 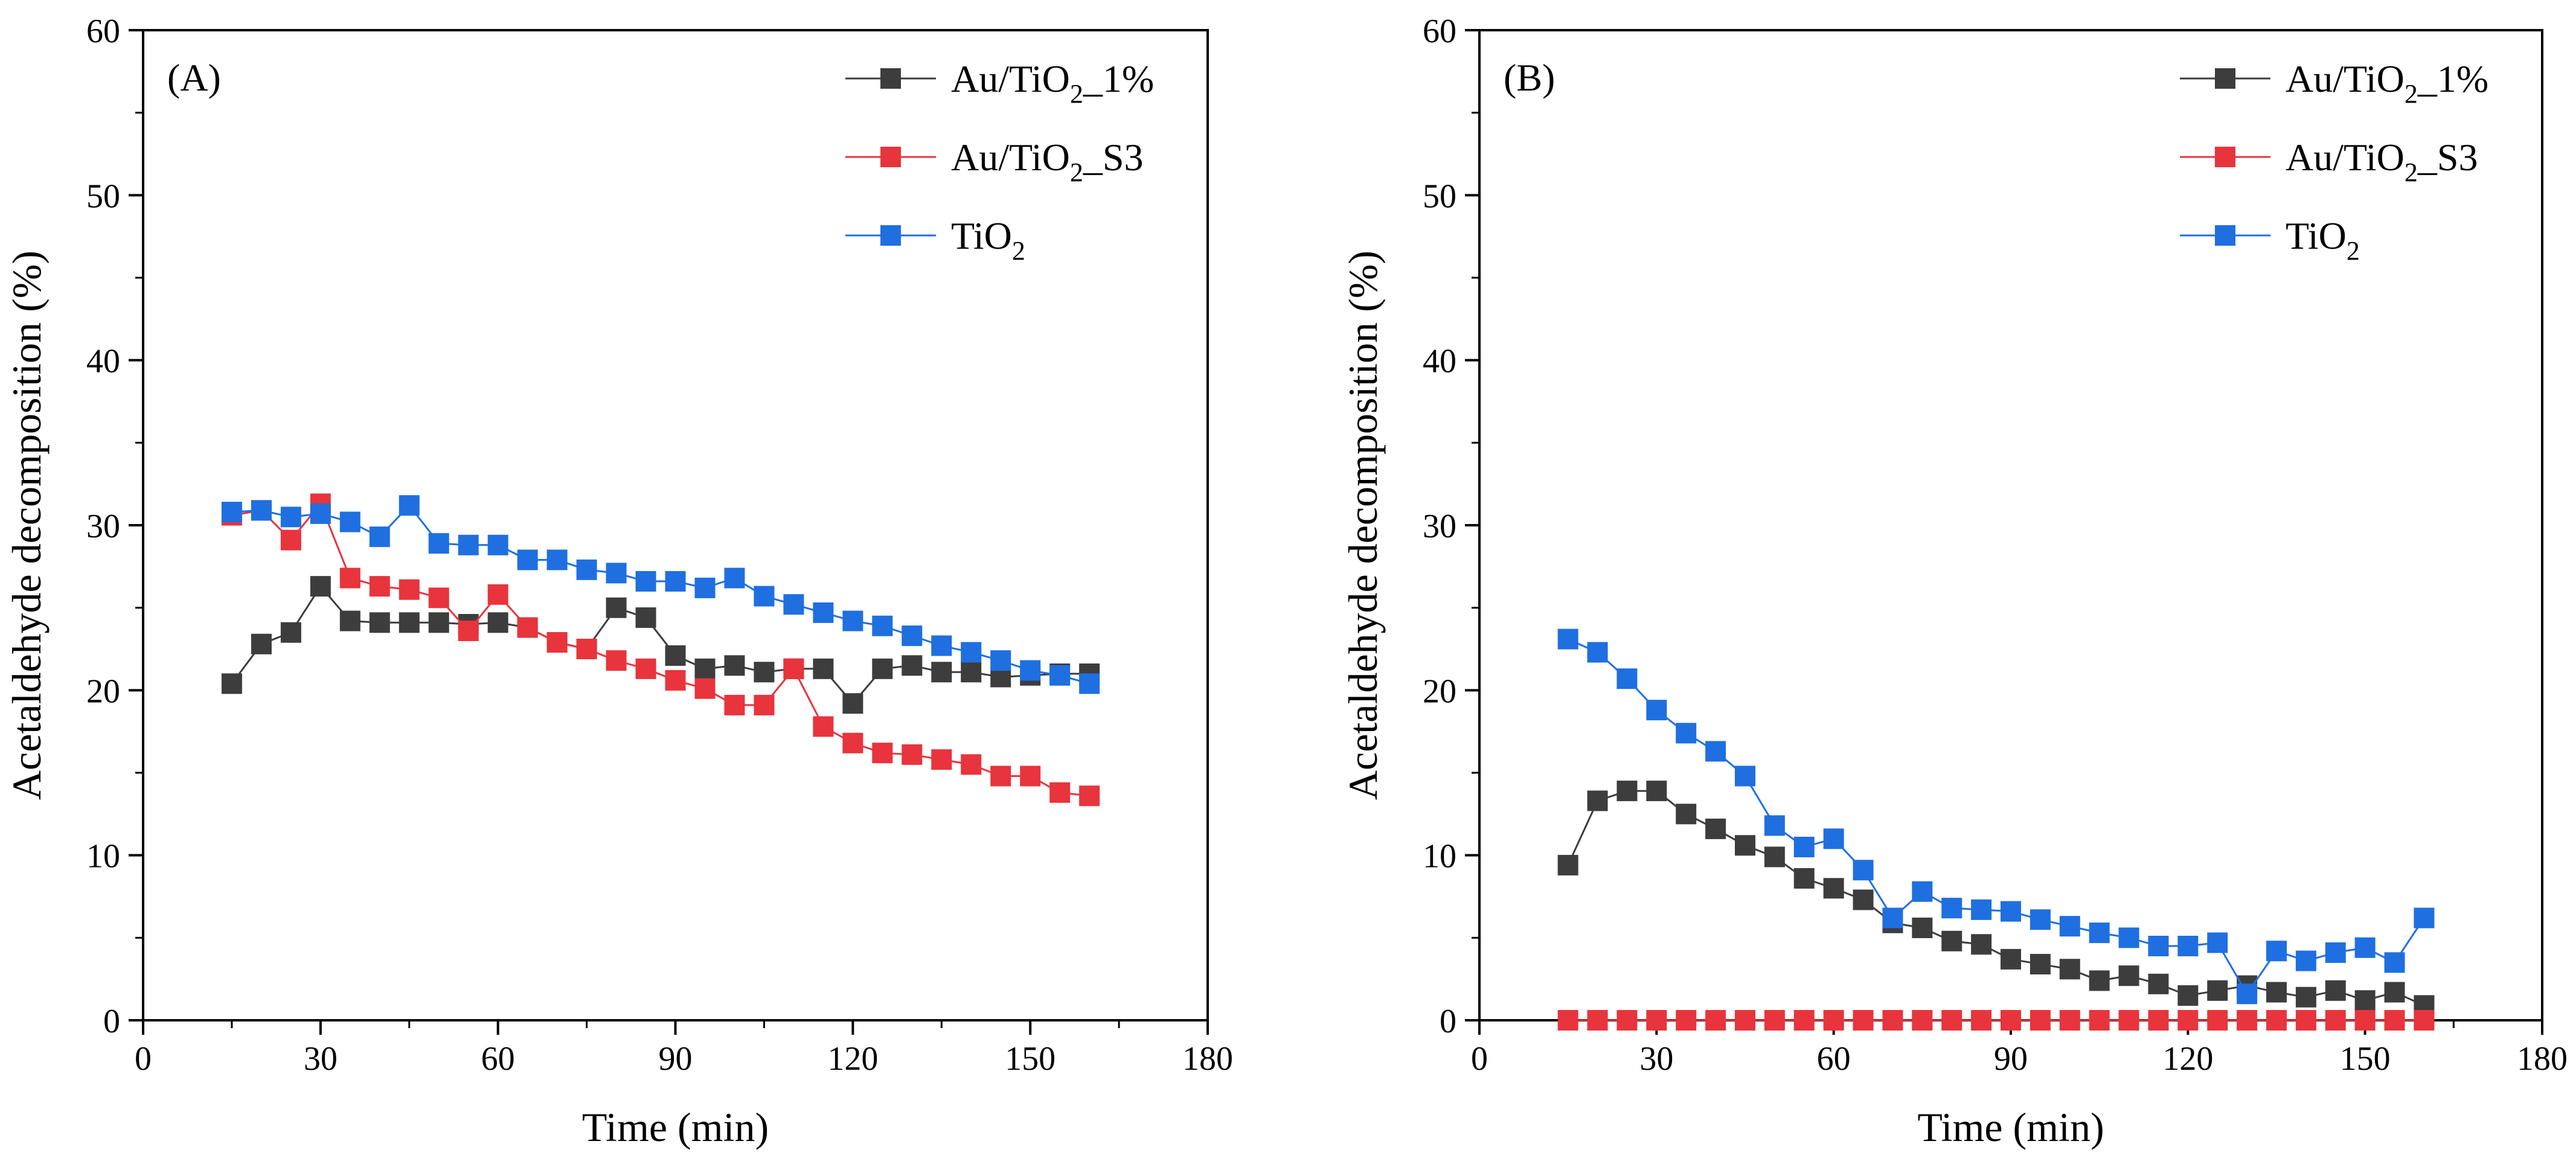 I want to click on panel-a-series-line, so click(x=660, y=594).